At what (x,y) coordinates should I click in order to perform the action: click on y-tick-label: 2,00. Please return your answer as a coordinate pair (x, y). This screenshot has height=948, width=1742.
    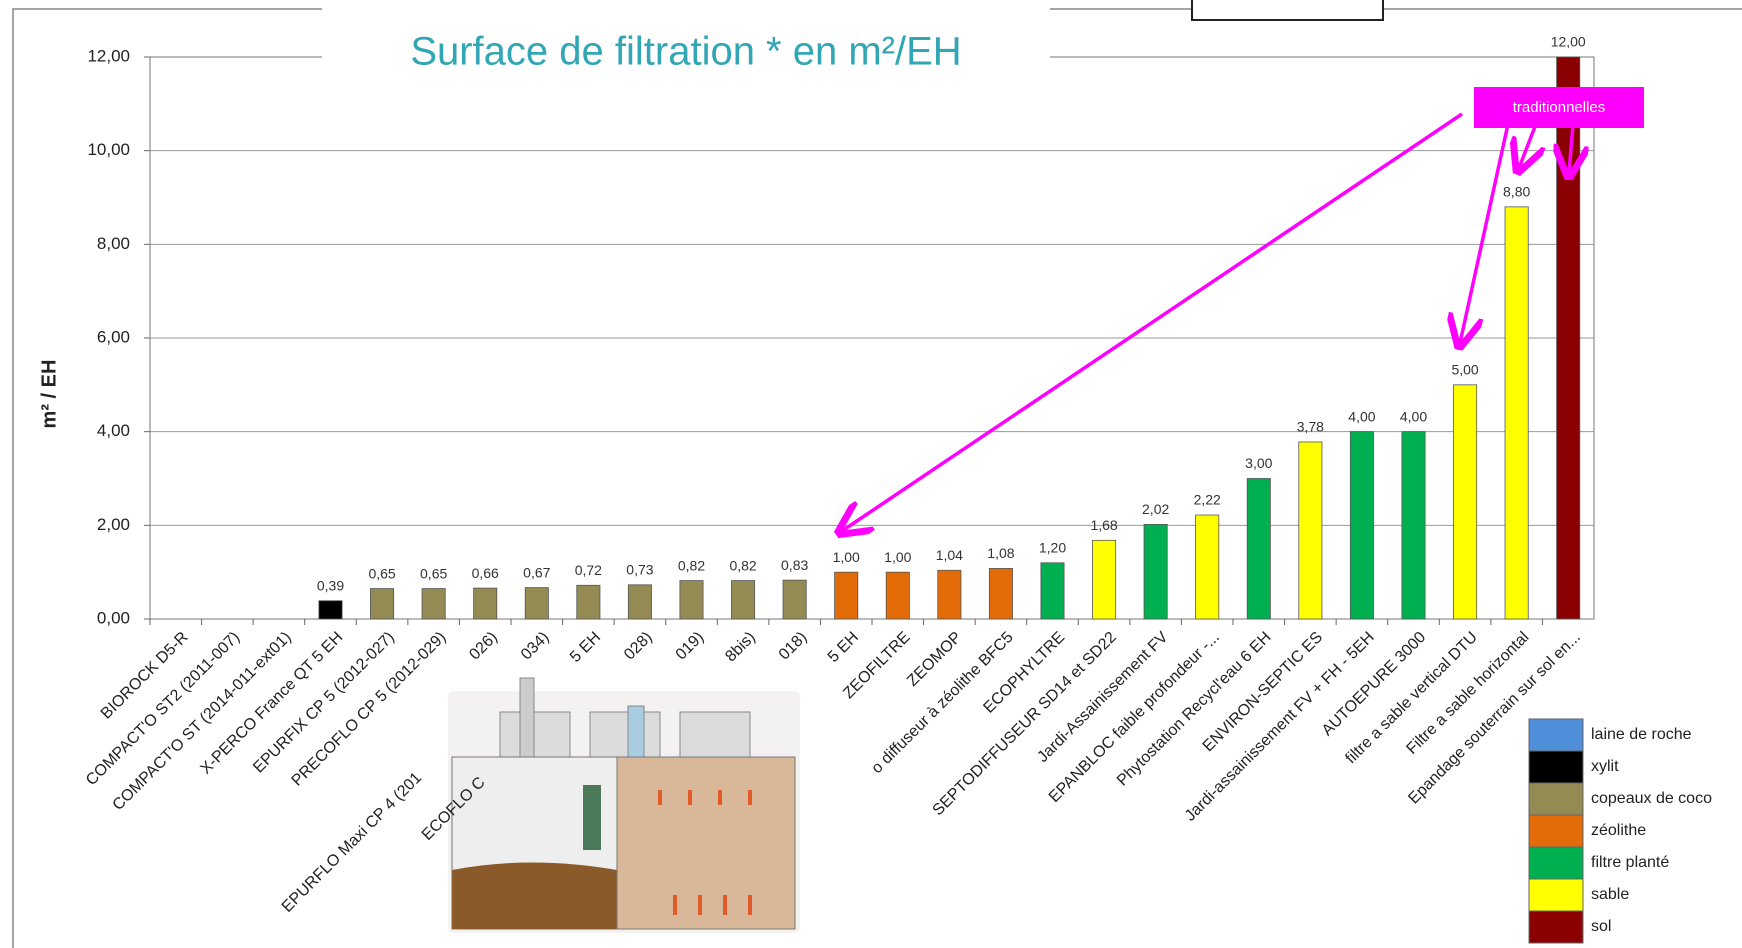
    Looking at the image, I should click on (113, 524).